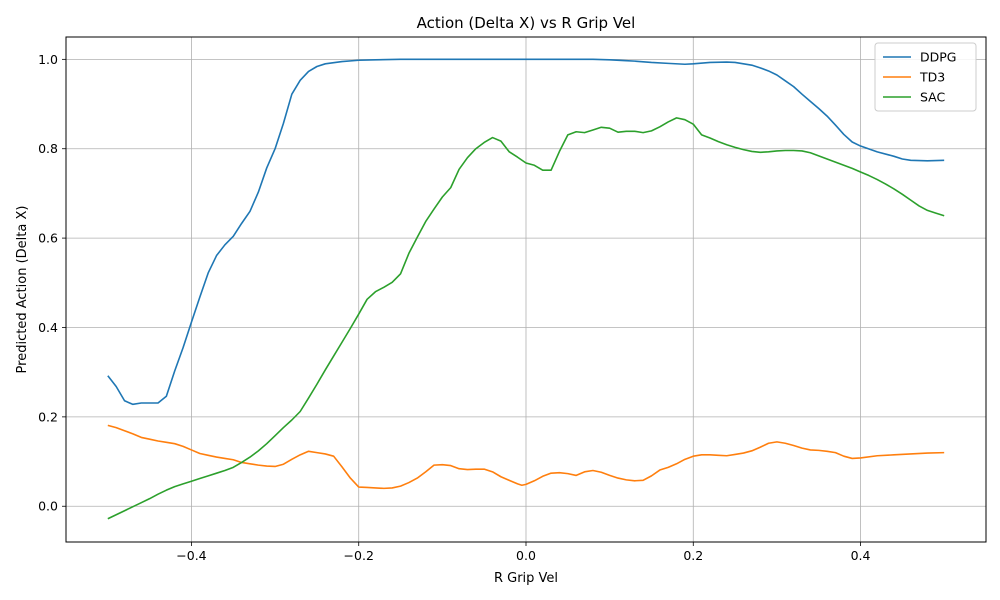 The image size is (1000, 600). I want to click on y-tick-label: 1.0, so click(48, 59).